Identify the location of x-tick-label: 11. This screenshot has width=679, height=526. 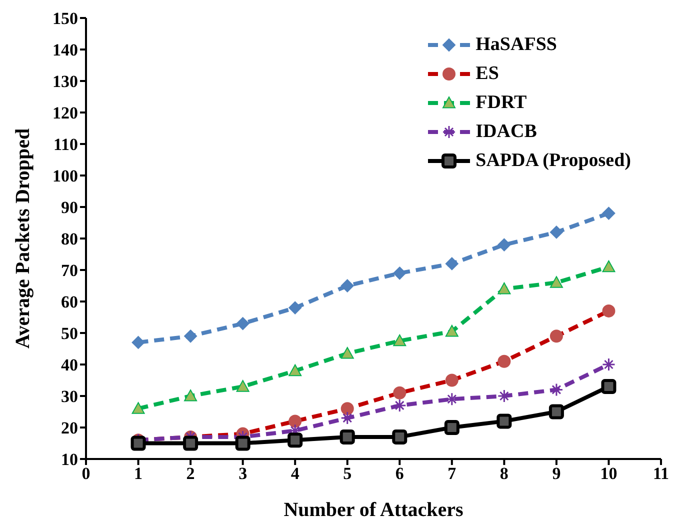
(661, 474).